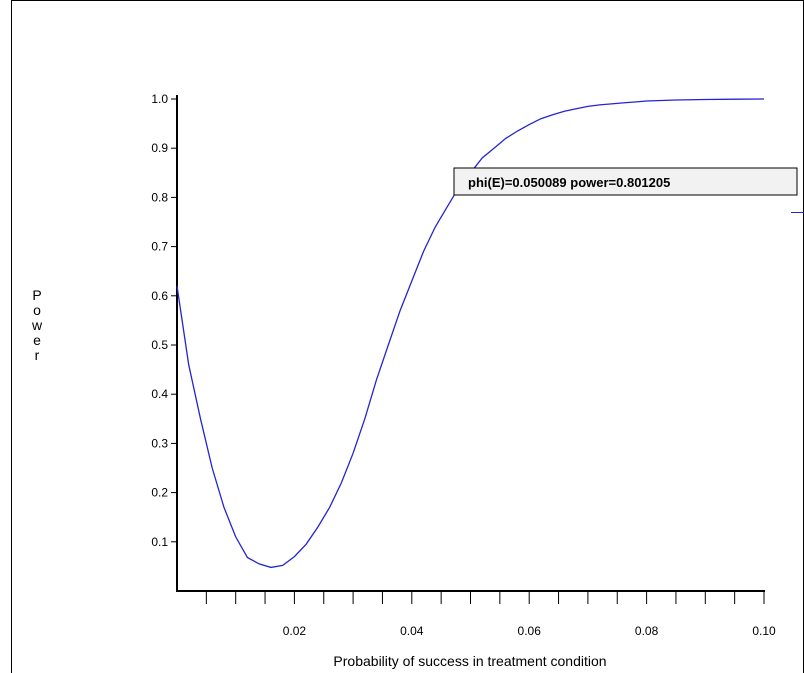 The image size is (804, 673). Describe the element at coordinates (159, 493) in the screenshot. I see `y-tick-label: 0.2` at that location.